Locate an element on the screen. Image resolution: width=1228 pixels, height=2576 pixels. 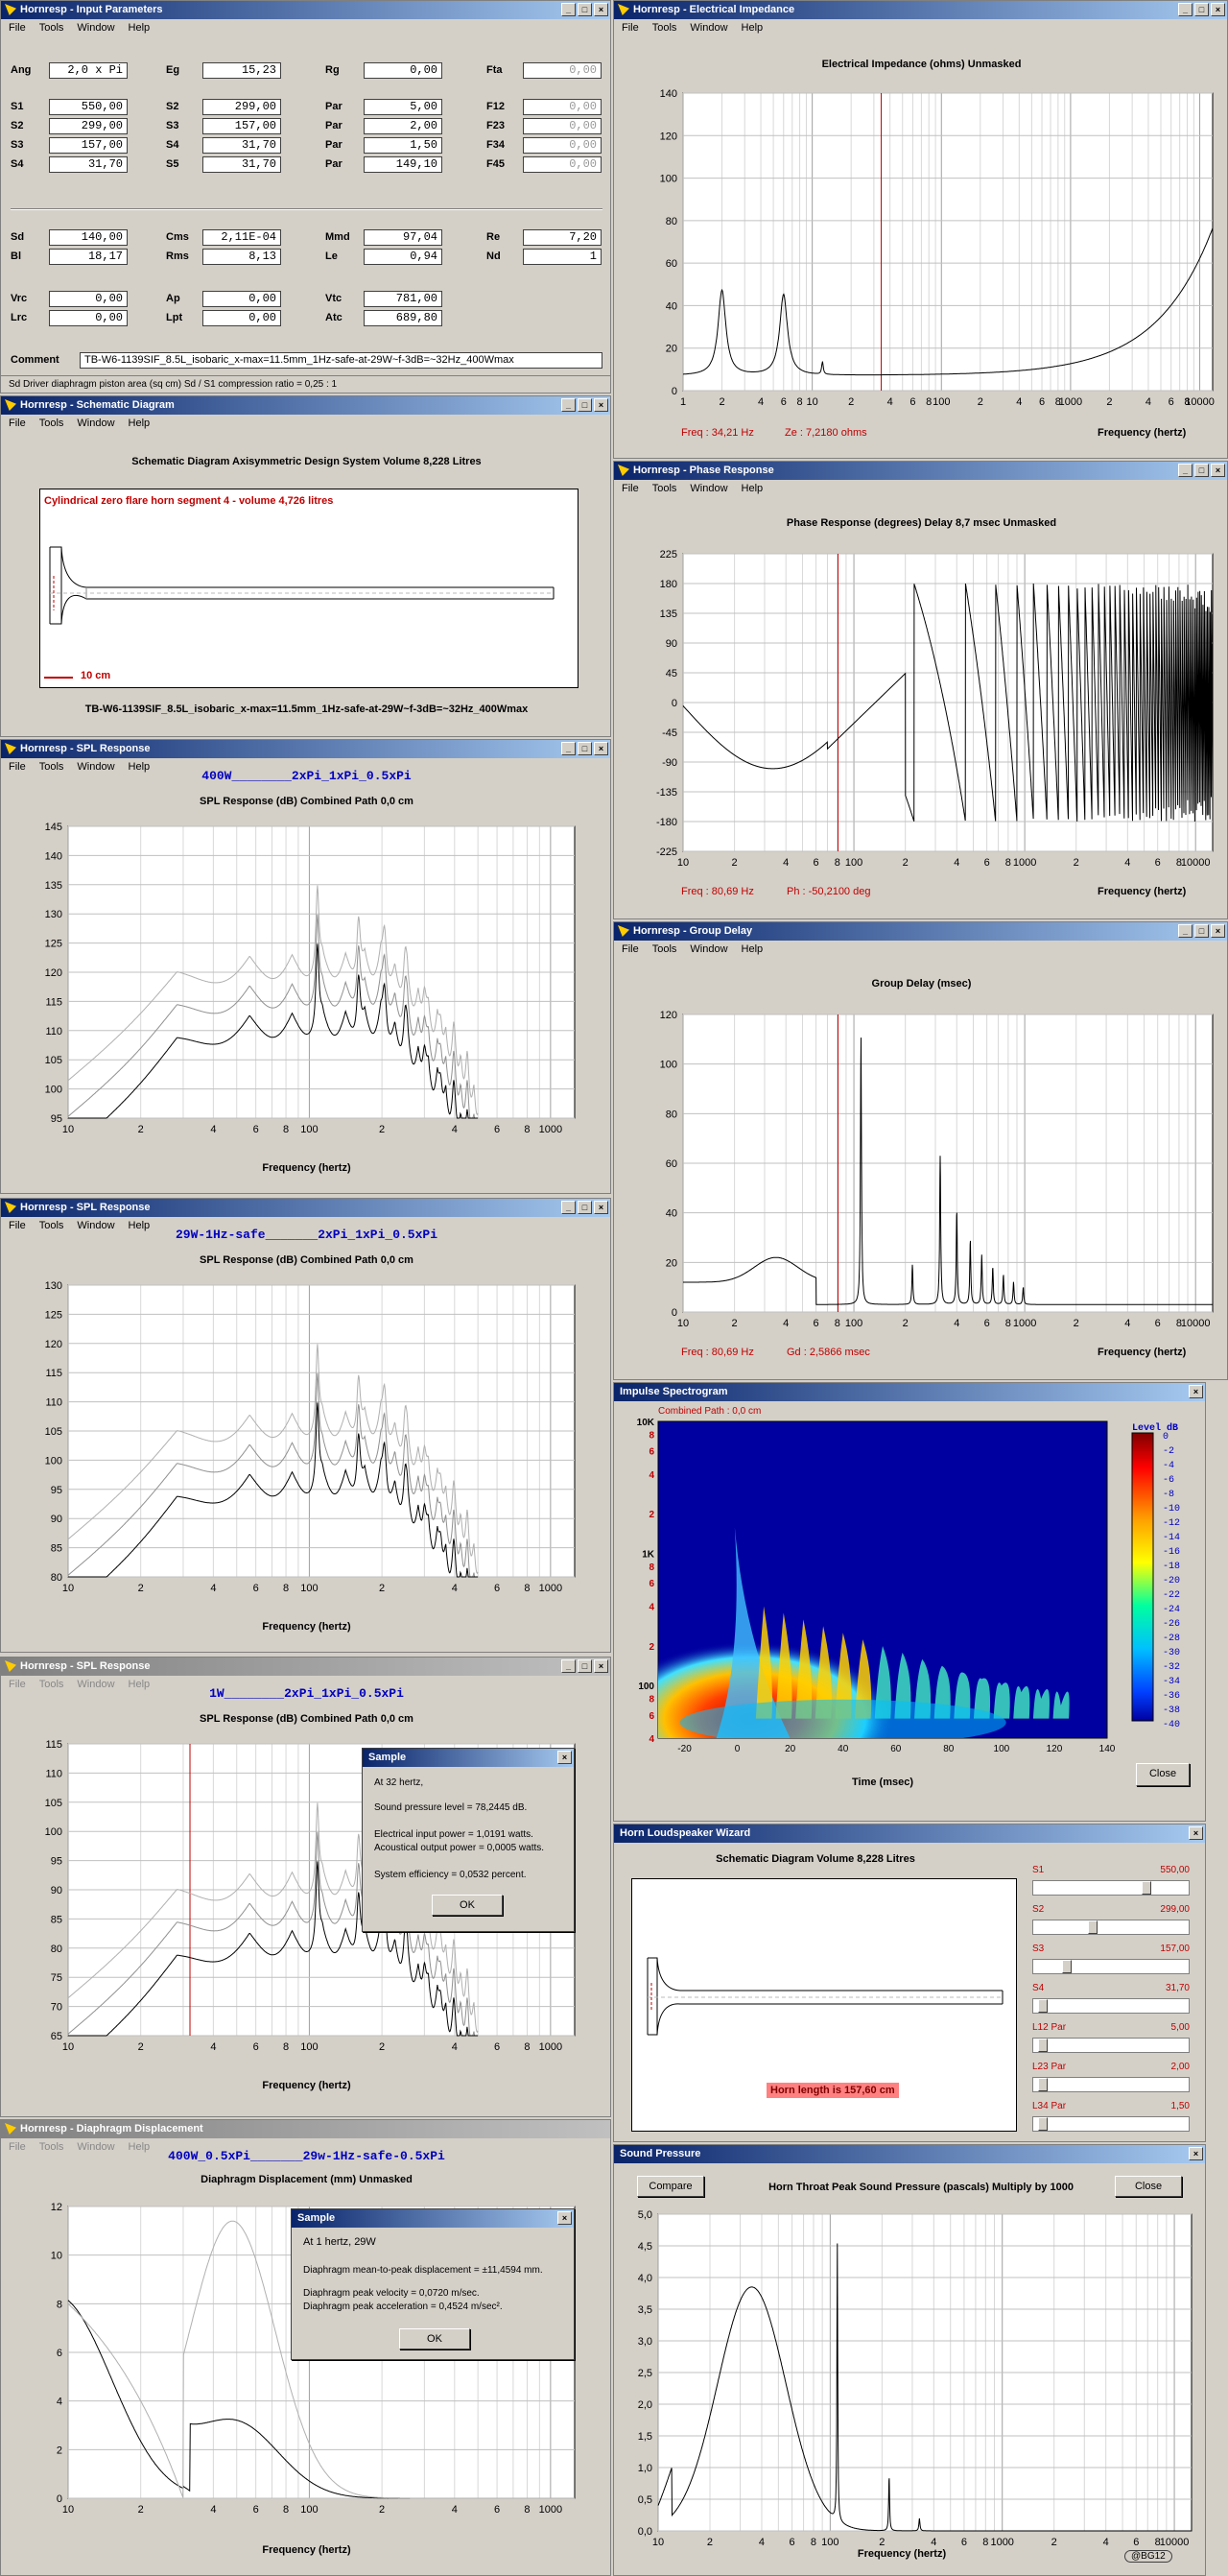
param-field: 550,00 is located at coordinates (88, 107).